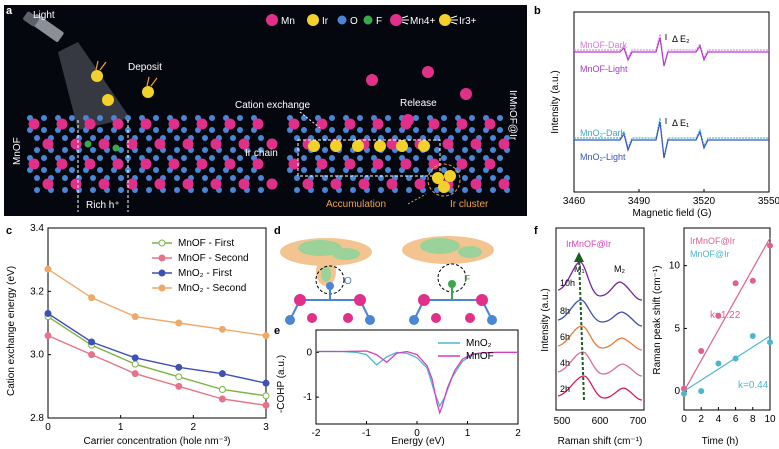 This screenshot has width=779, height=449. Describe the element at coordinates (562, 421) in the screenshot. I see `raman-xtick-0: 500` at that location.